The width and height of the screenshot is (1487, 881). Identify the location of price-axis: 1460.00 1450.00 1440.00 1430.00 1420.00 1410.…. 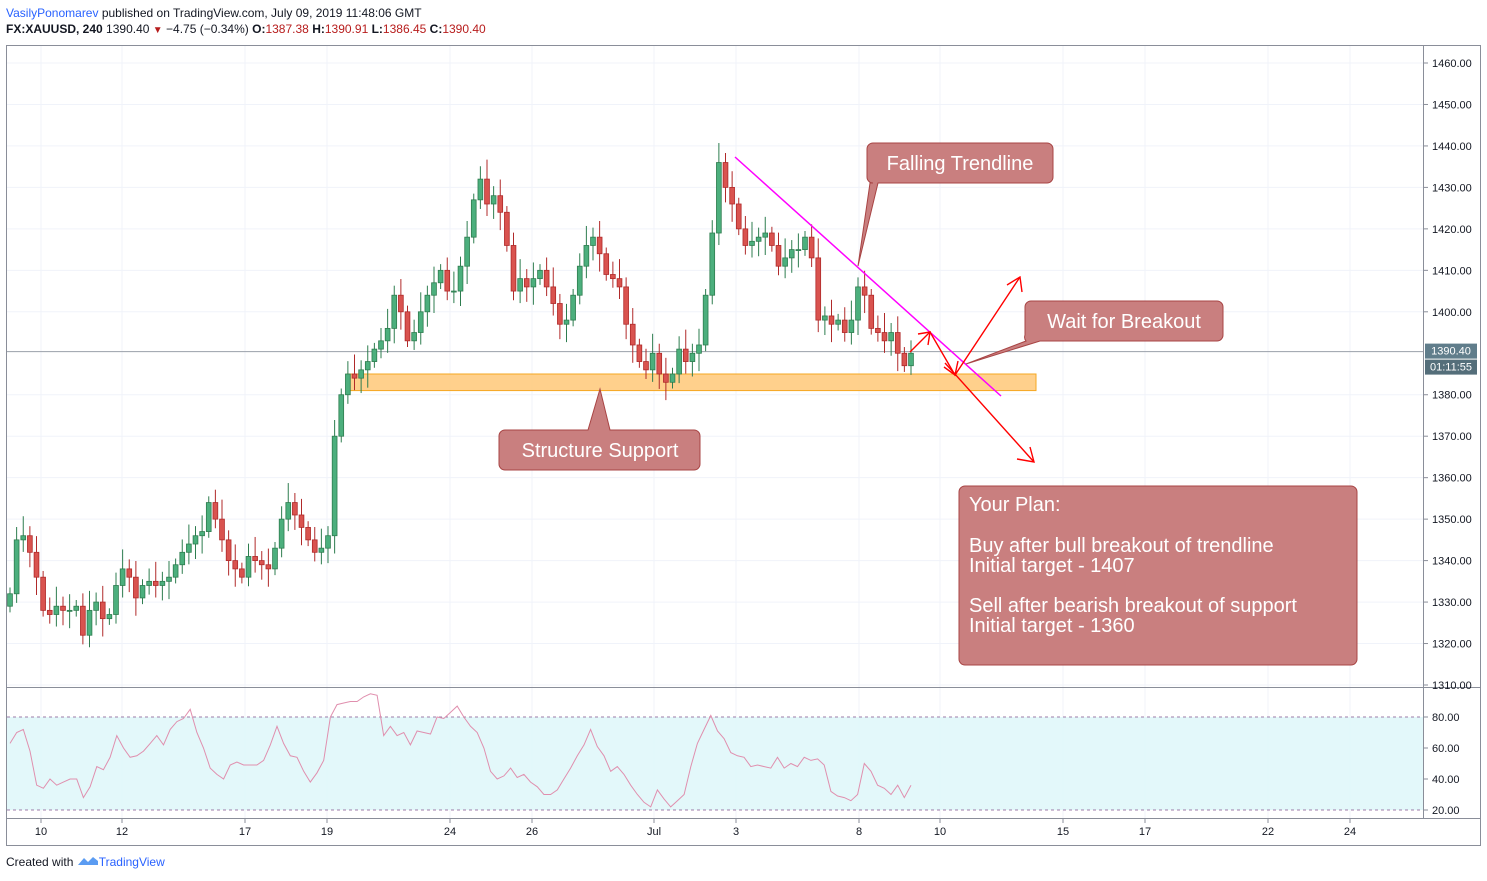
(1447, 375).